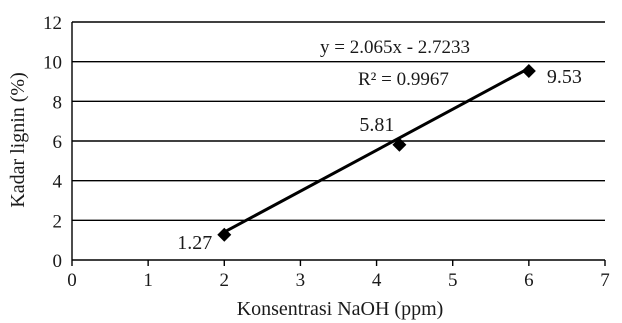 The width and height of the screenshot is (622, 323). I want to click on x-tick-labels: 0 1 2 3 4 5 6 7, so click(338, 280).